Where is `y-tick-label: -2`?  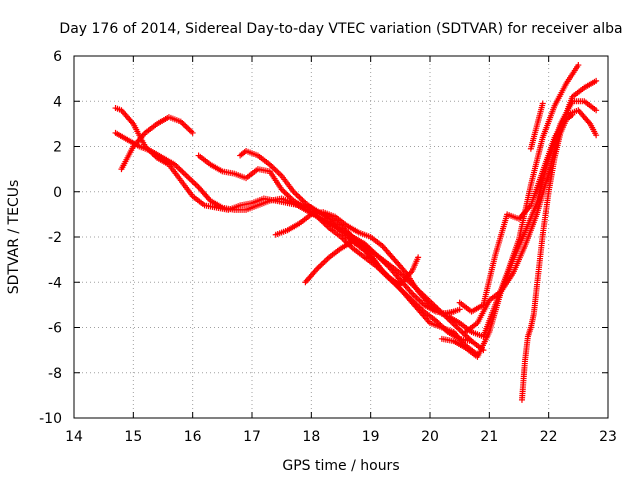 y-tick-label: -2 is located at coordinates (55, 238).